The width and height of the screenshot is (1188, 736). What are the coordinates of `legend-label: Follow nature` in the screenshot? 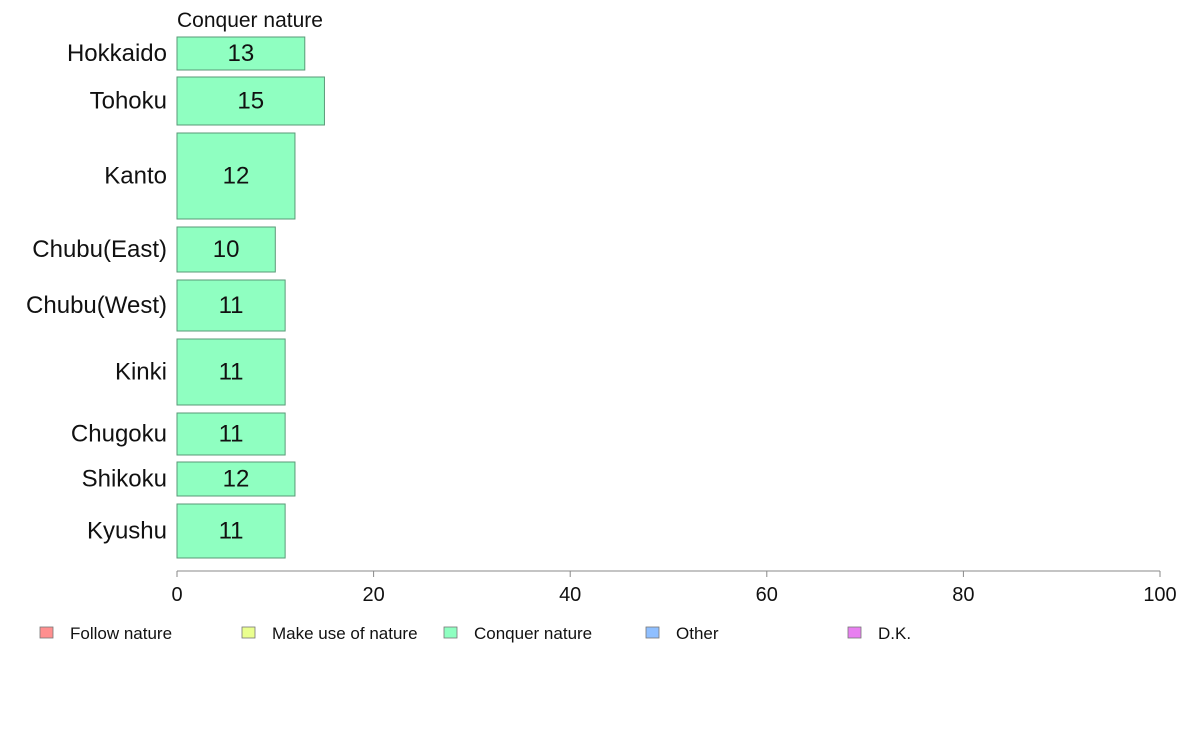 It's located at (121, 633).